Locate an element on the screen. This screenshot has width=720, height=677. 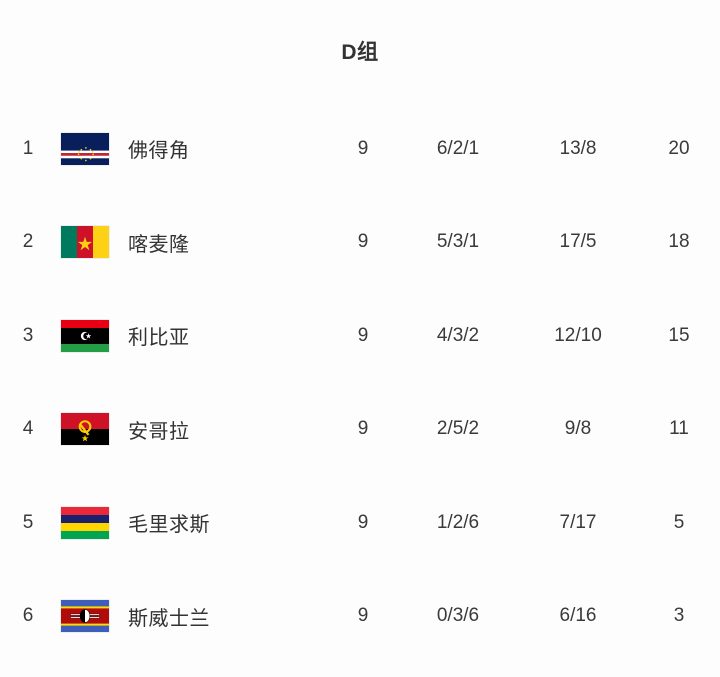
points-cell: 5 is located at coordinates (679, 522).